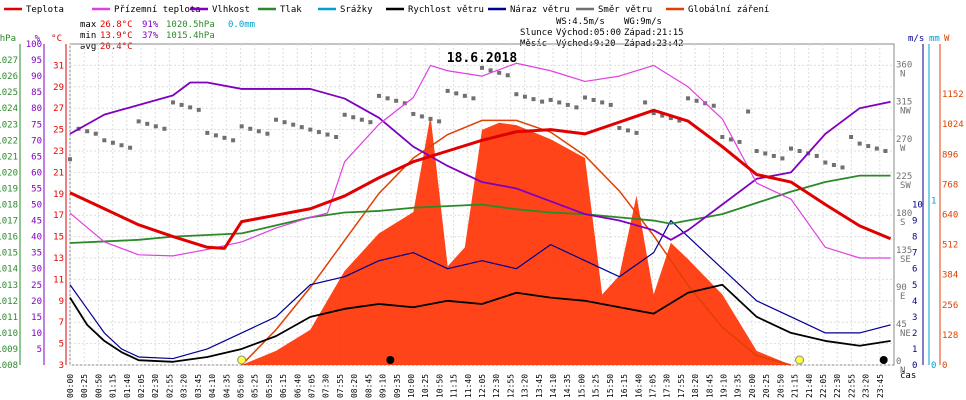 The height and width of the screenshot is (400, 966). Describe the element at coordinates (580, 22) in the screenshot. I see `wind-speed-info: WS:4.5m/s` at that location.